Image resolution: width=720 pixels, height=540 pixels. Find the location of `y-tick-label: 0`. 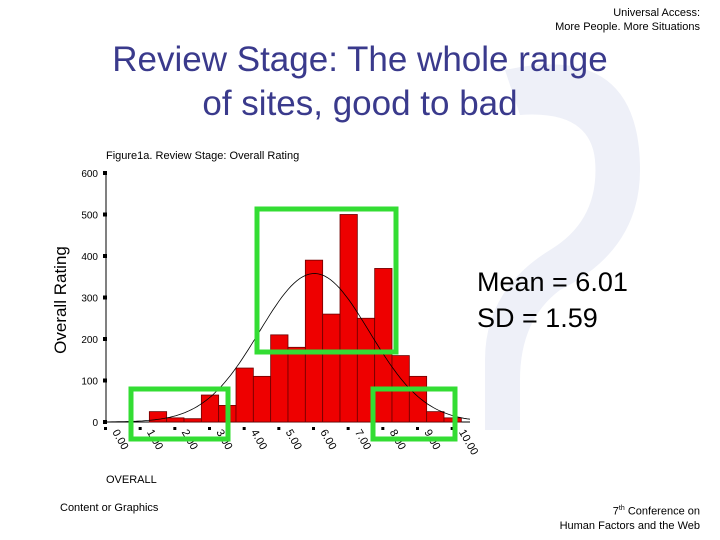

y-tick-label: 0 is located at coordinates (95, 423).